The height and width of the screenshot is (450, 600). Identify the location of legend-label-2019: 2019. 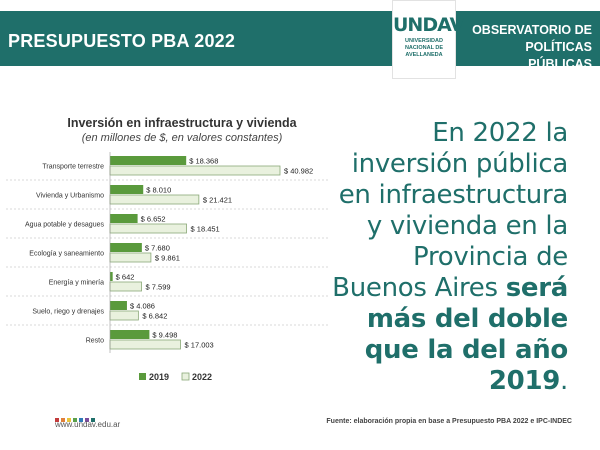
(159, 377).